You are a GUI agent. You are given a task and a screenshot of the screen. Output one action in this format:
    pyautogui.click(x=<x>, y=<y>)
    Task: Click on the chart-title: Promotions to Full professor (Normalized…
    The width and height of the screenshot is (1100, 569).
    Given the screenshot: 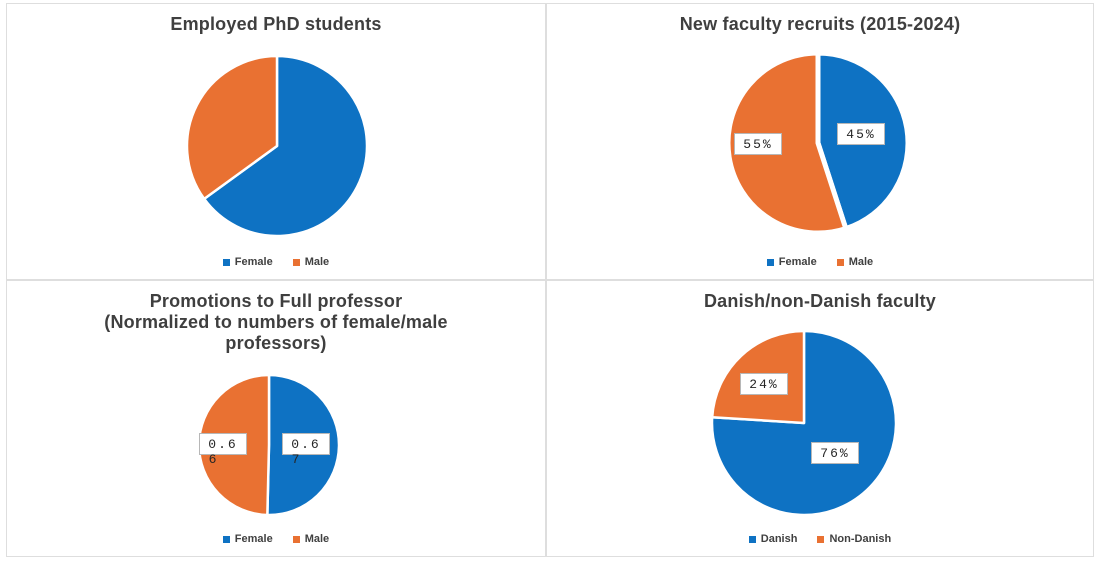 What is the action you would take?
    pyautogui.click(x=276, y=322)
    